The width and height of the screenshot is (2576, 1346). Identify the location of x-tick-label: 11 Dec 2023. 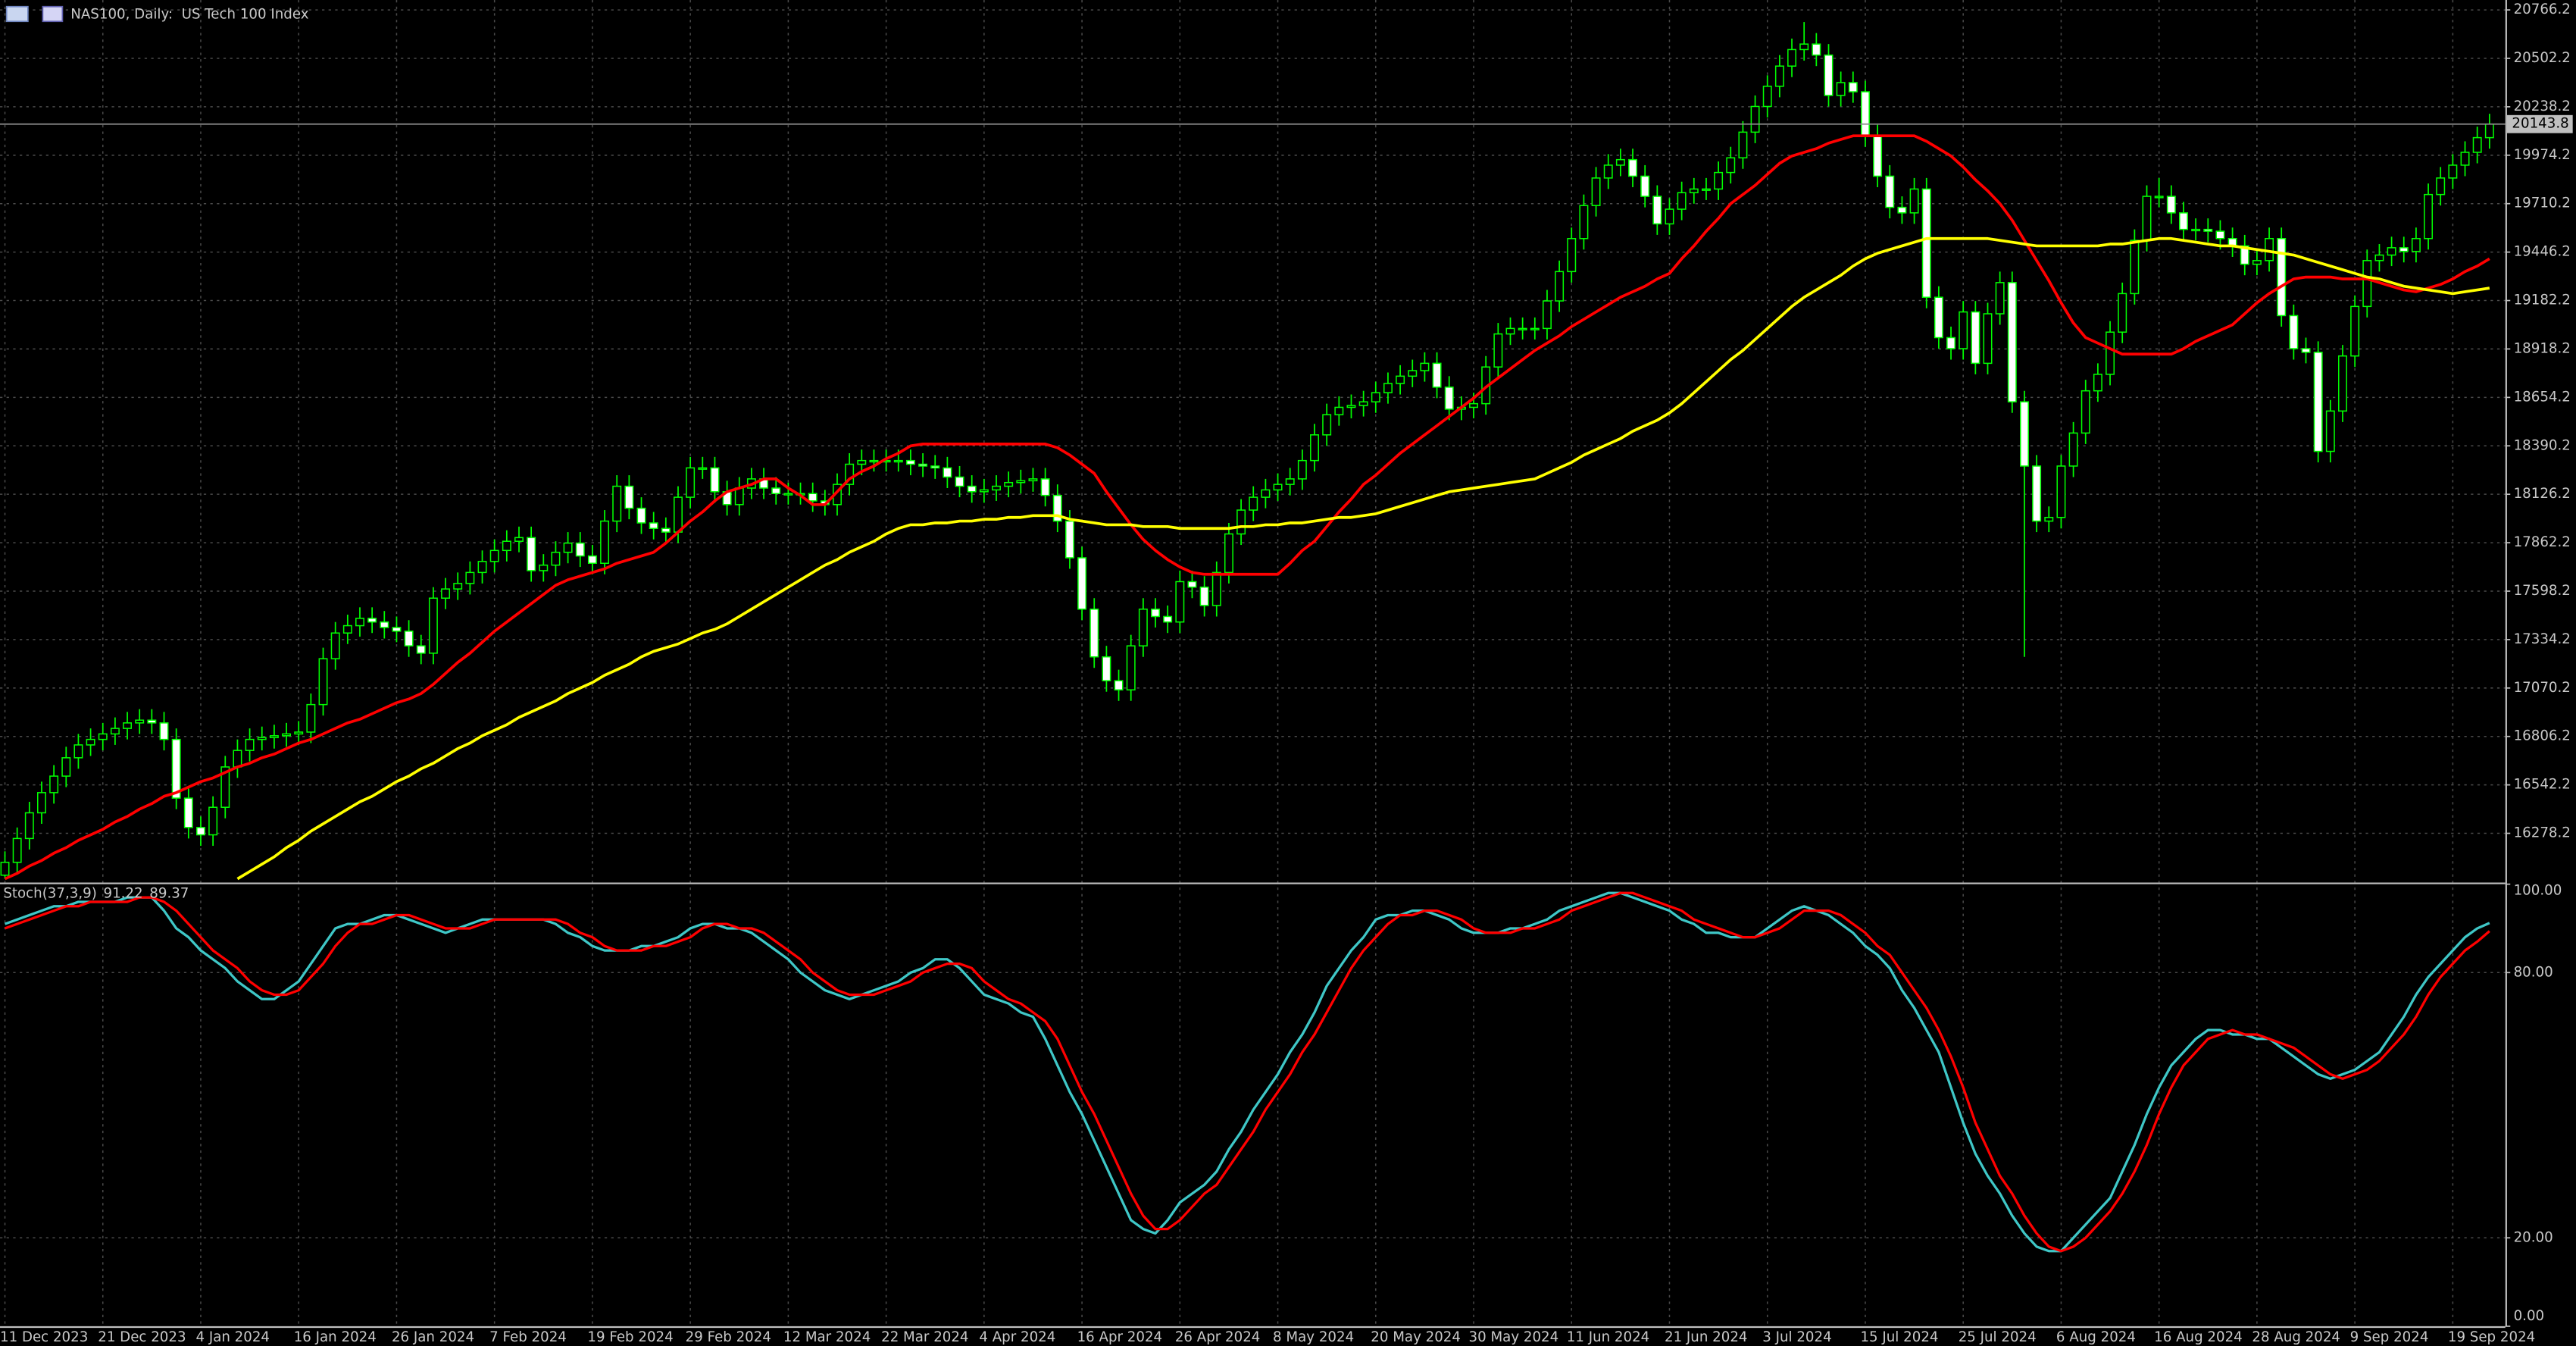
(44, 1337).